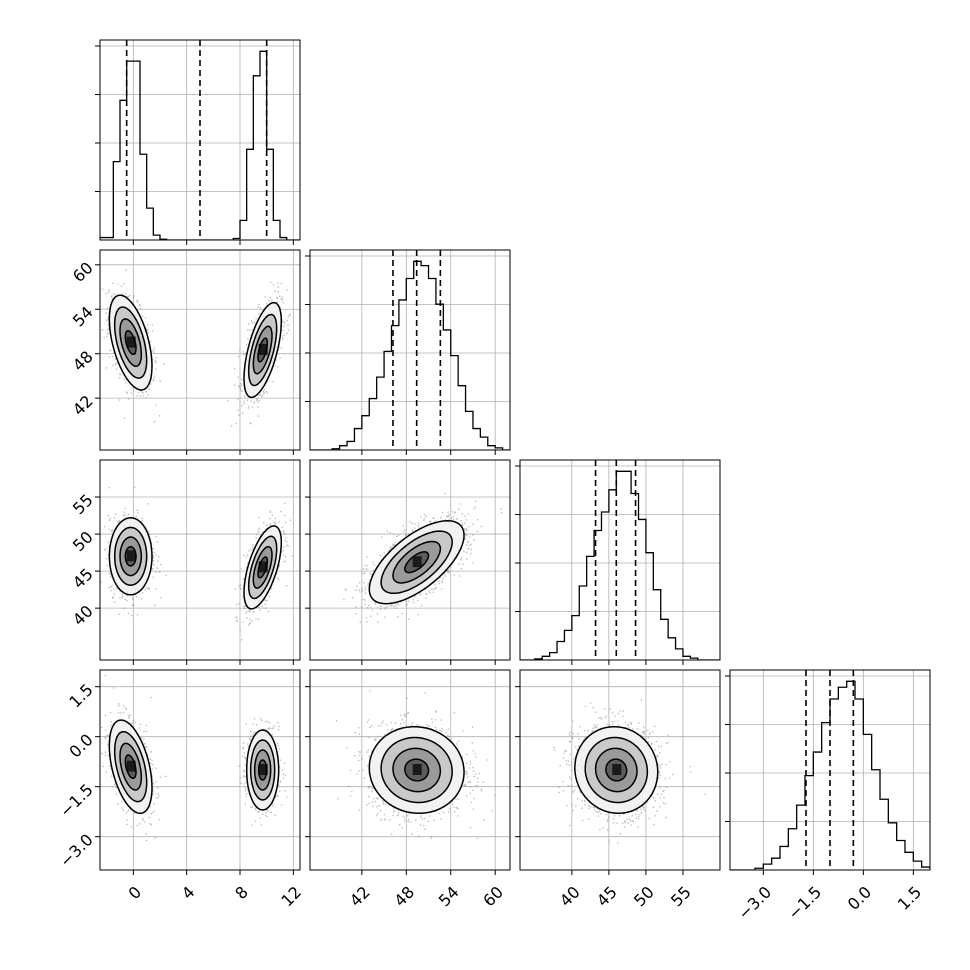  I want to click on histogram-p2, so click(620, 565).